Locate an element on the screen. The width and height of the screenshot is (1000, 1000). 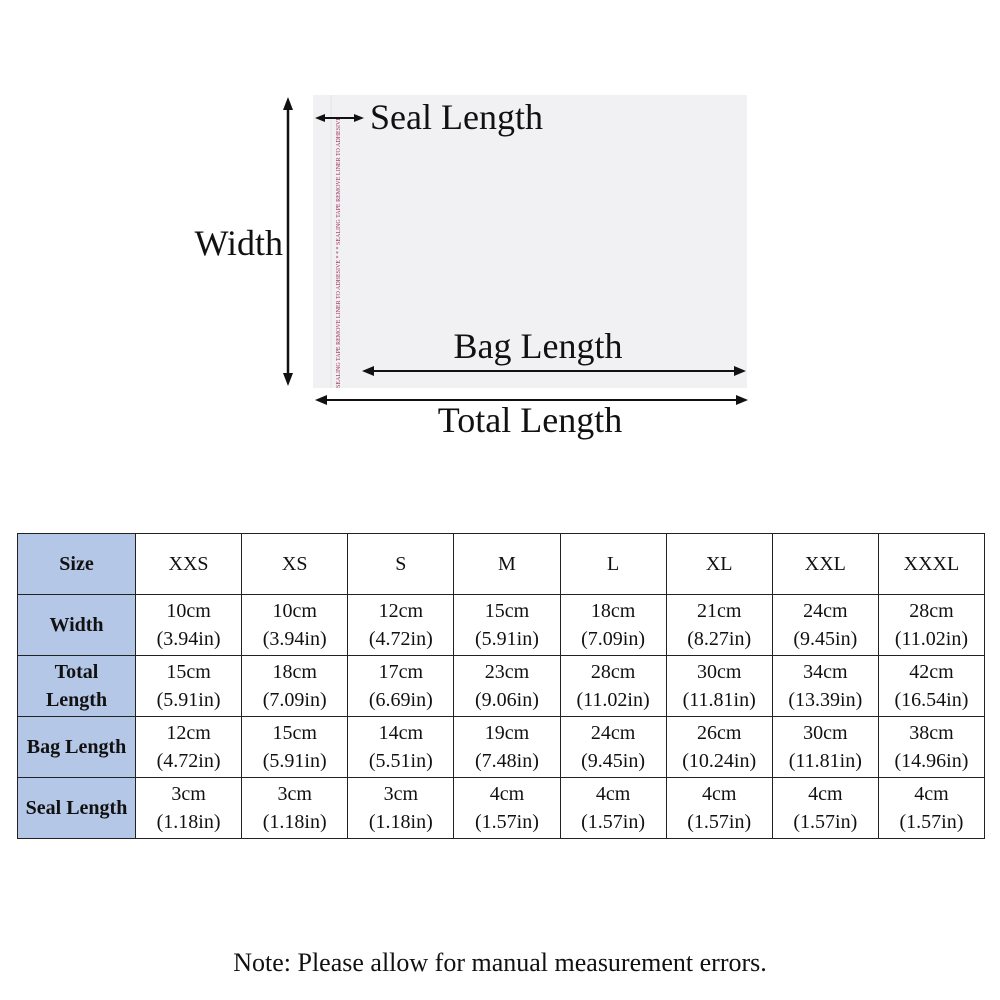
table-cell: 17cm (6.69in) is located at coordinates (401, 686).